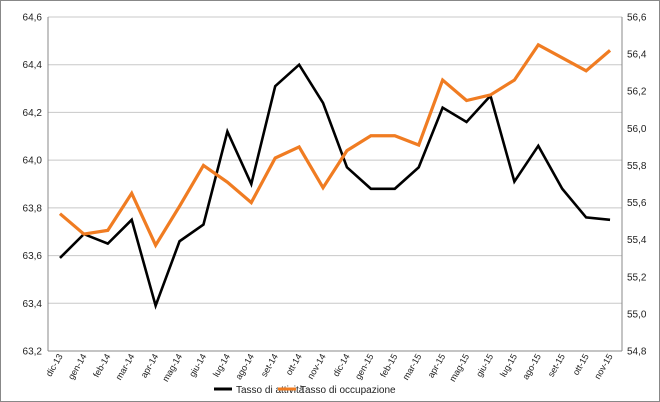  Describe the element at coordinates (634, 185) in the screenshot. I see `right-axis: 54,8 55,0 55,2 55,4 55,6 55,8 56,0 56,2 56,4 56,6` at that location.